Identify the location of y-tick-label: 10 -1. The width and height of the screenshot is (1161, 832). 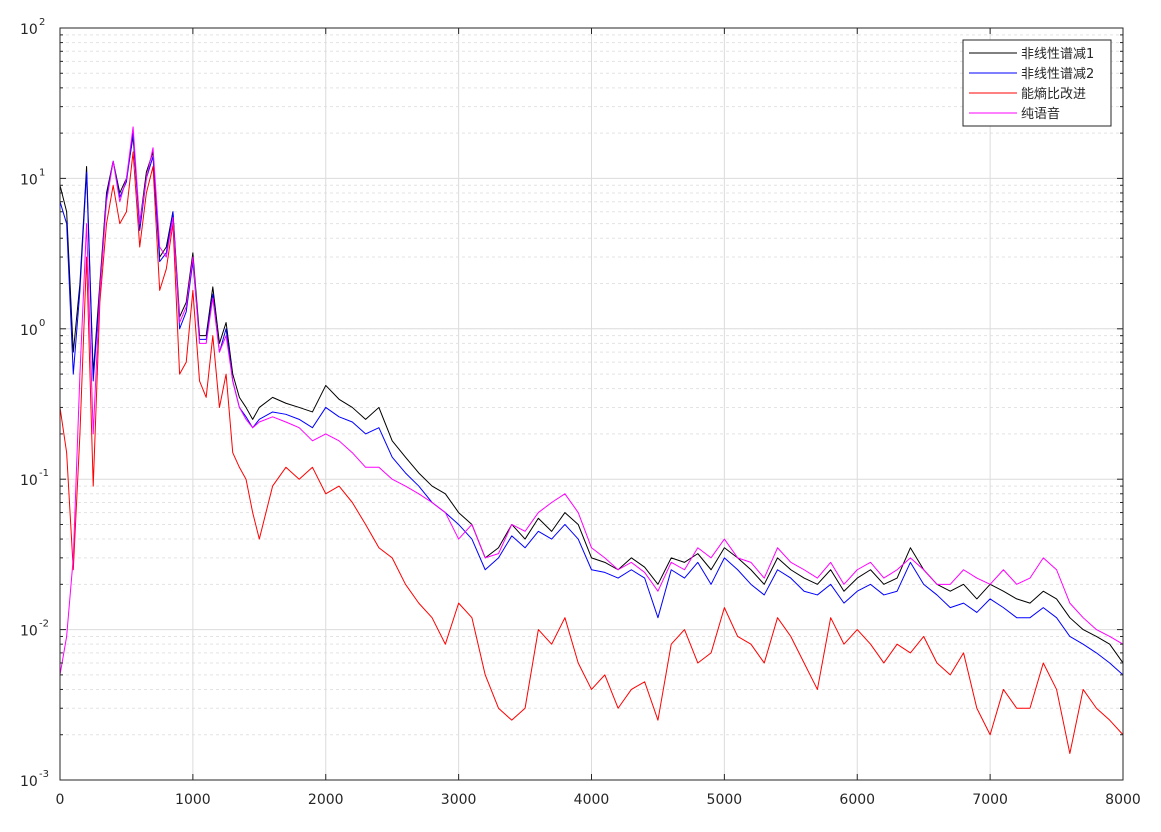
(34, 478).